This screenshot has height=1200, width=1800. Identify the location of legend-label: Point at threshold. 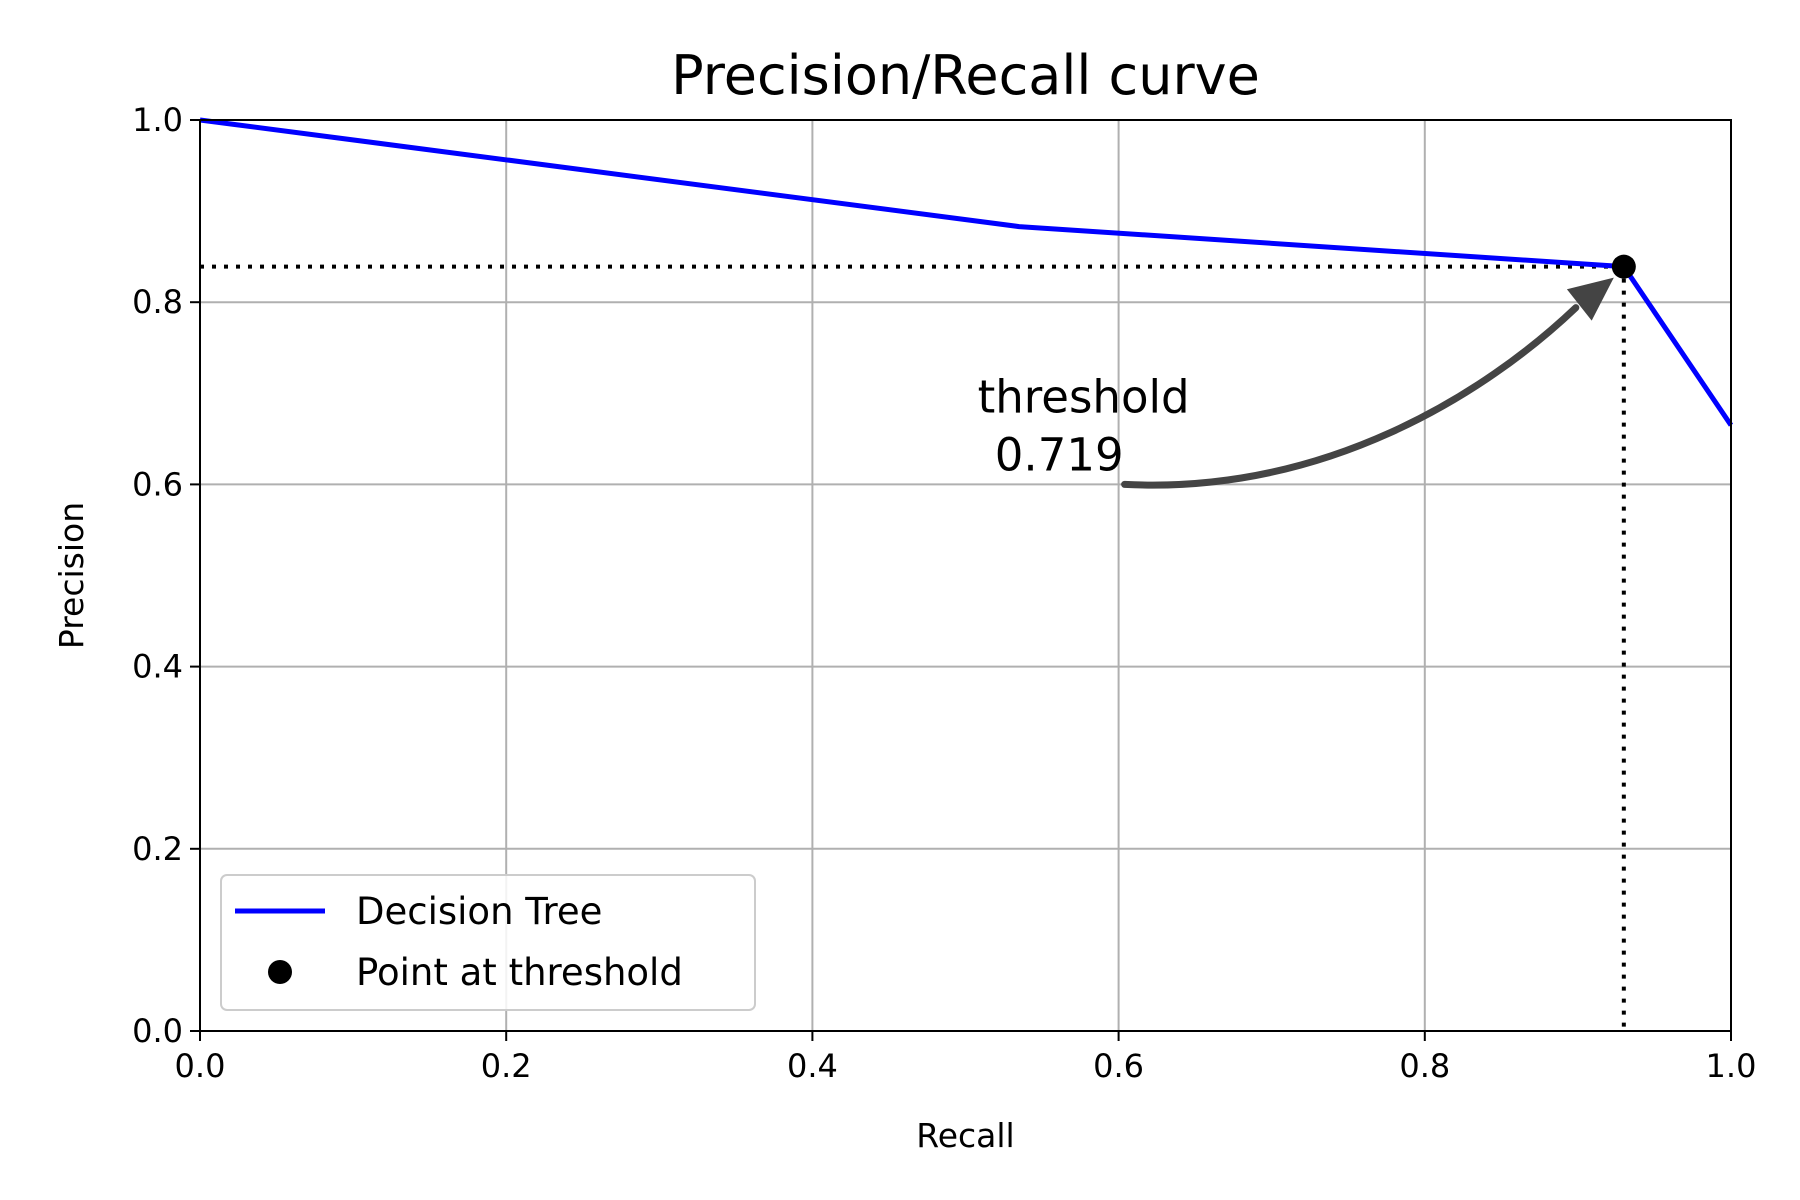
(519, 972).